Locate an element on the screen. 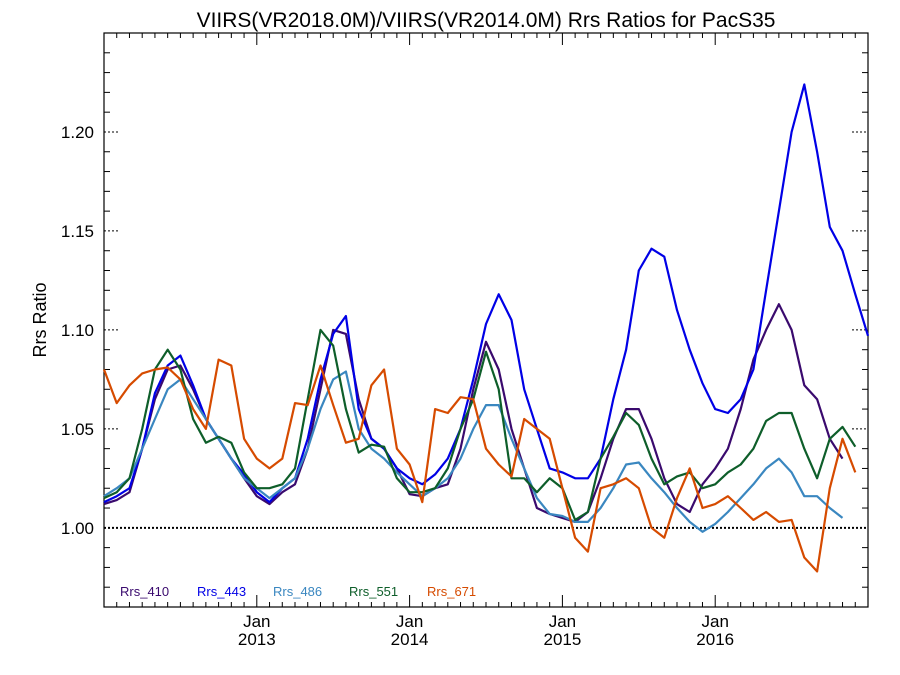  x-tick-label-year: 2016 is located at coordinates (715, 639).